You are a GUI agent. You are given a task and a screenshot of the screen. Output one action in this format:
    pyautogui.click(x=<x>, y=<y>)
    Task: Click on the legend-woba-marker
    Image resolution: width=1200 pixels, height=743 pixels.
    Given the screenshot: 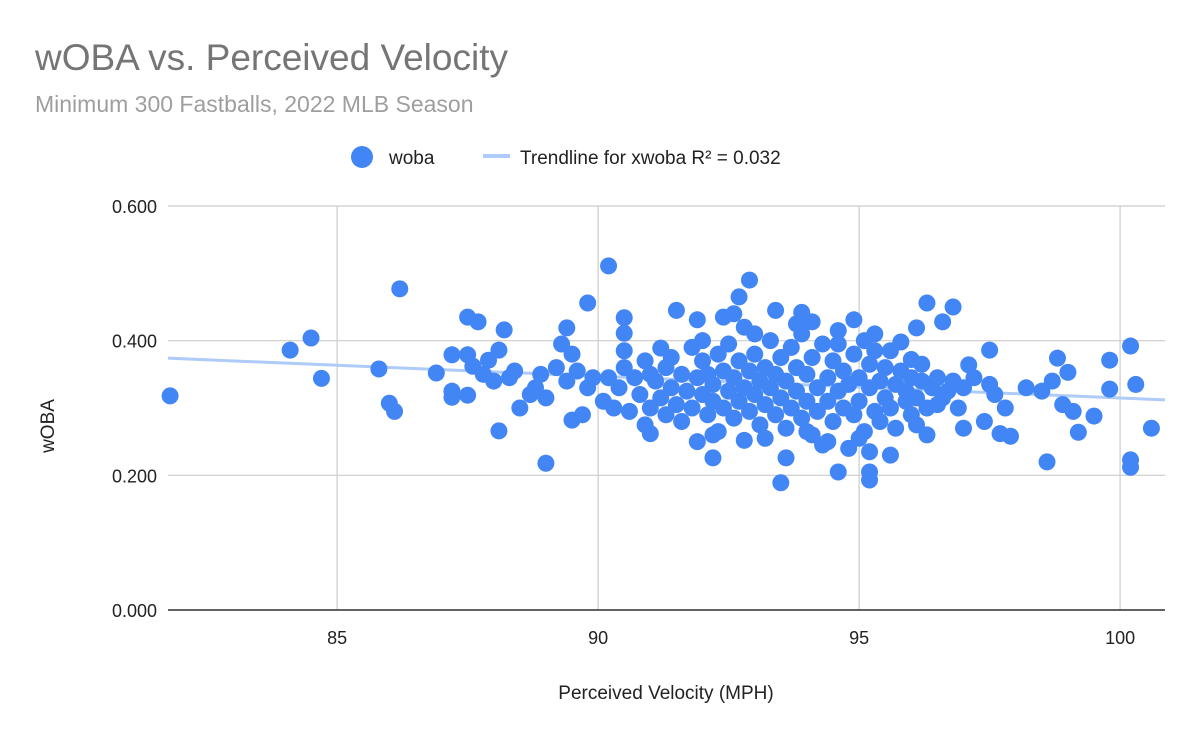 What is the action you would take?
    pyautogui.click(x=362, y=157)
    